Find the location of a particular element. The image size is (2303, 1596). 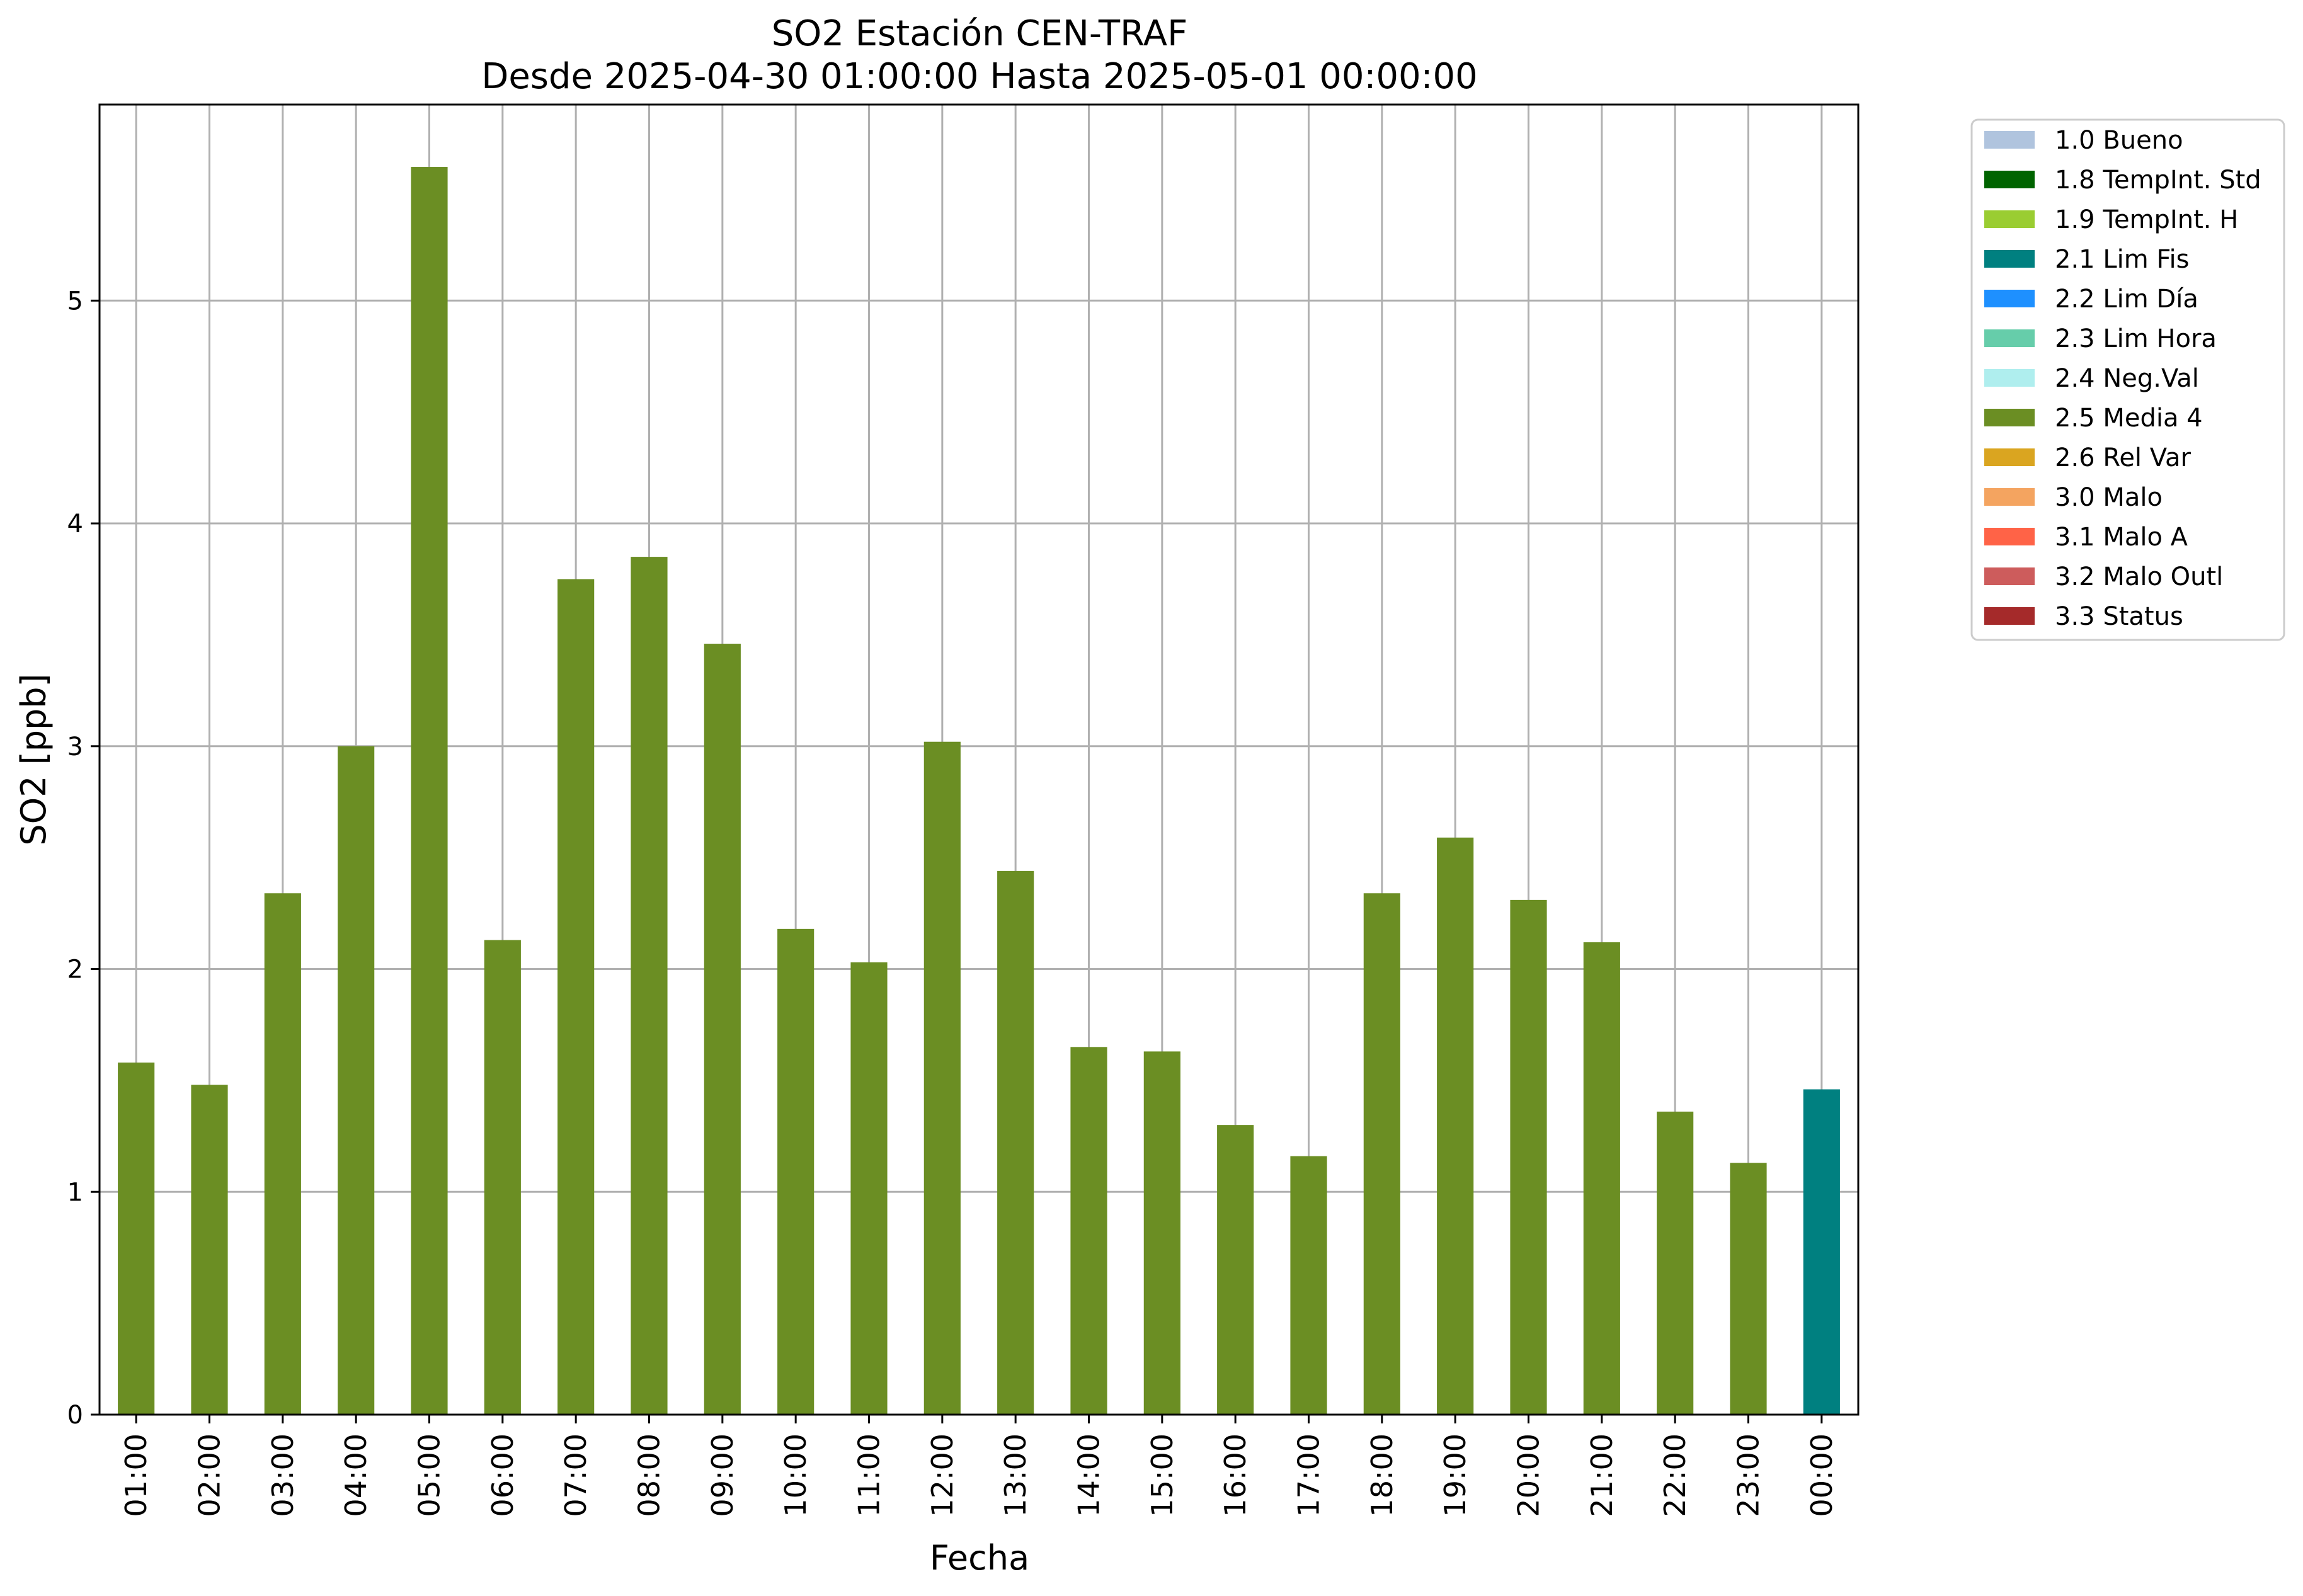

legend-label: 2.6 Rel Var is located at coordinates (2123, 457).